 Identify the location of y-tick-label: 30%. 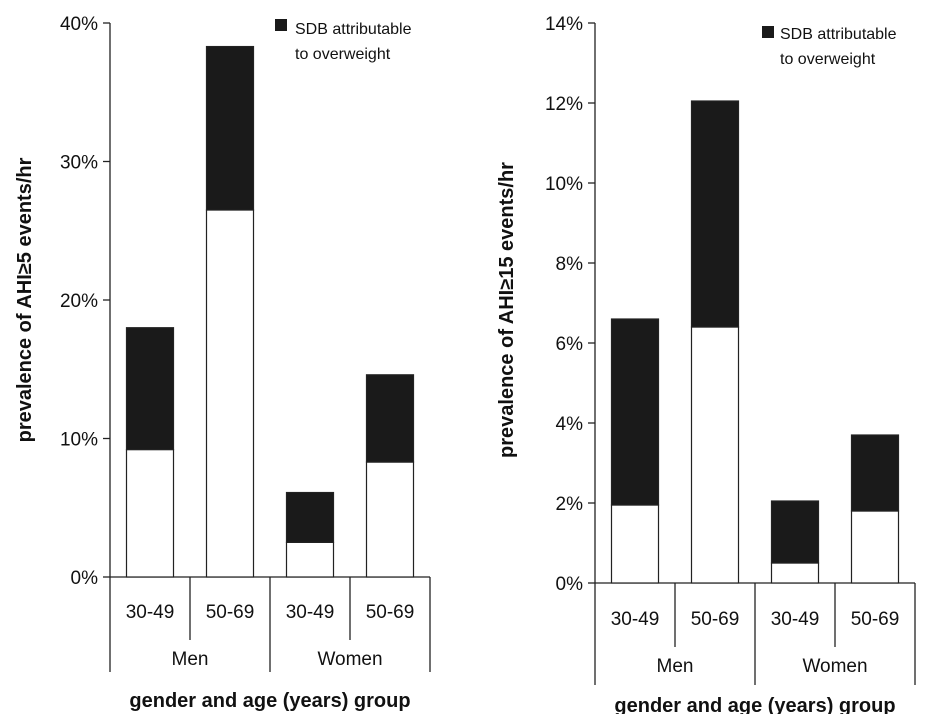
(79, 163).